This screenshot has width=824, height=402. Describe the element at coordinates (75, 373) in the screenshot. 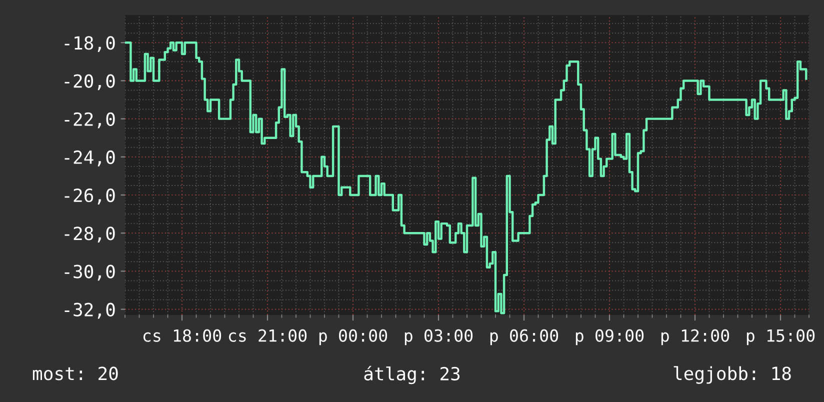

I see `text: most: 20` at that location.